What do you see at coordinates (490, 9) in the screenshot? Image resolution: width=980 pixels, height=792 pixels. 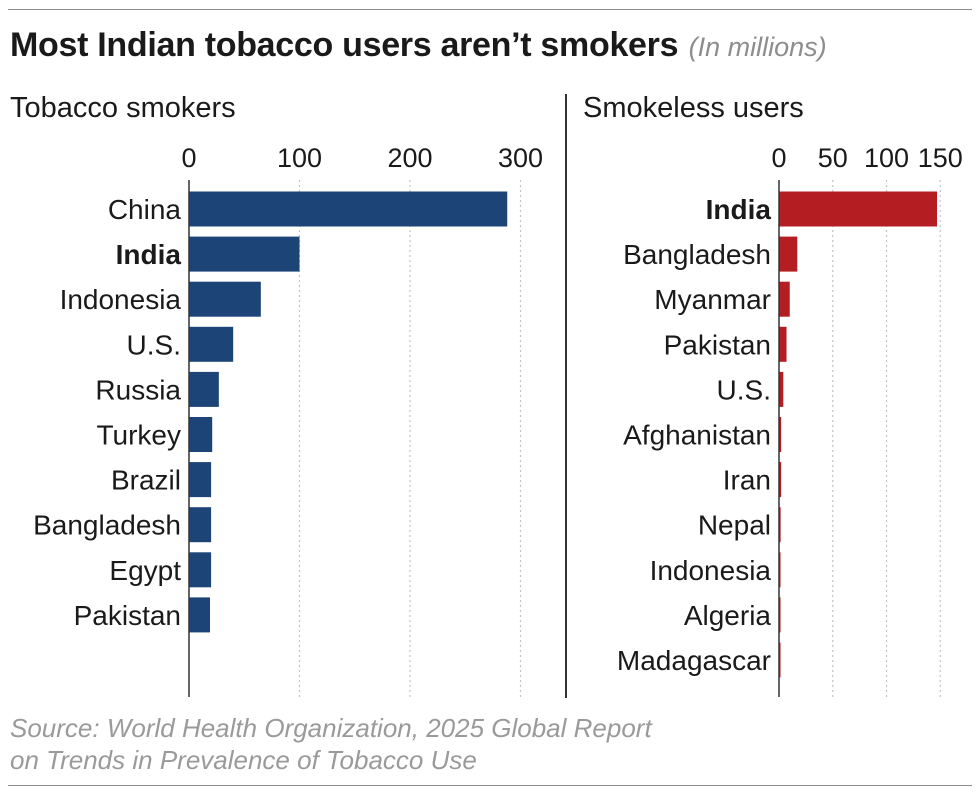 I see `top-rule` at bounding box center [490, 9].